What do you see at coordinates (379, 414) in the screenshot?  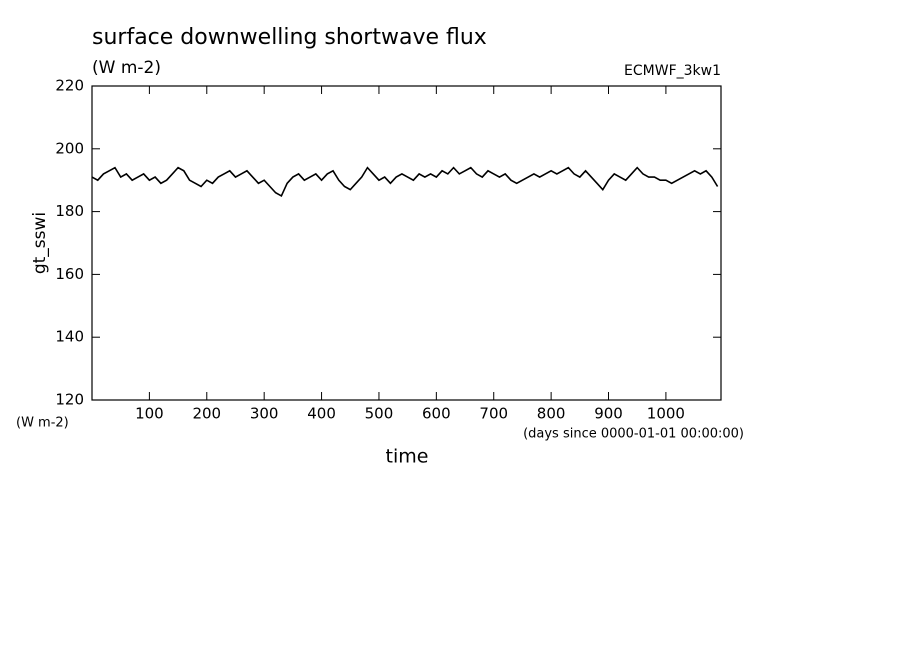 I see `x-tick-label: 500` at bounding box center [379, 414].